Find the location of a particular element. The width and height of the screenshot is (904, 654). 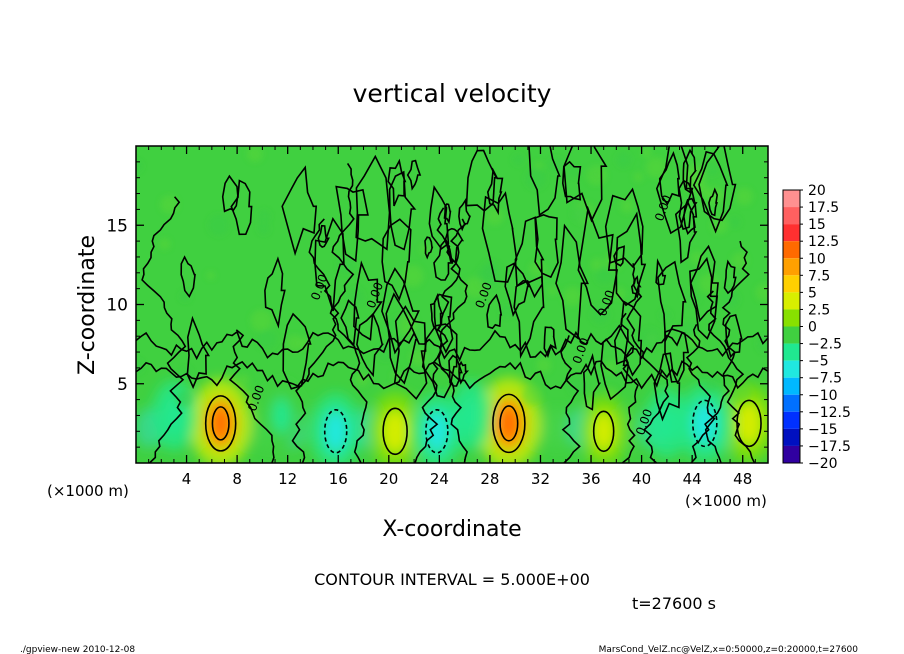

x-tick-label: 48 is located at coordinates (742, 479).